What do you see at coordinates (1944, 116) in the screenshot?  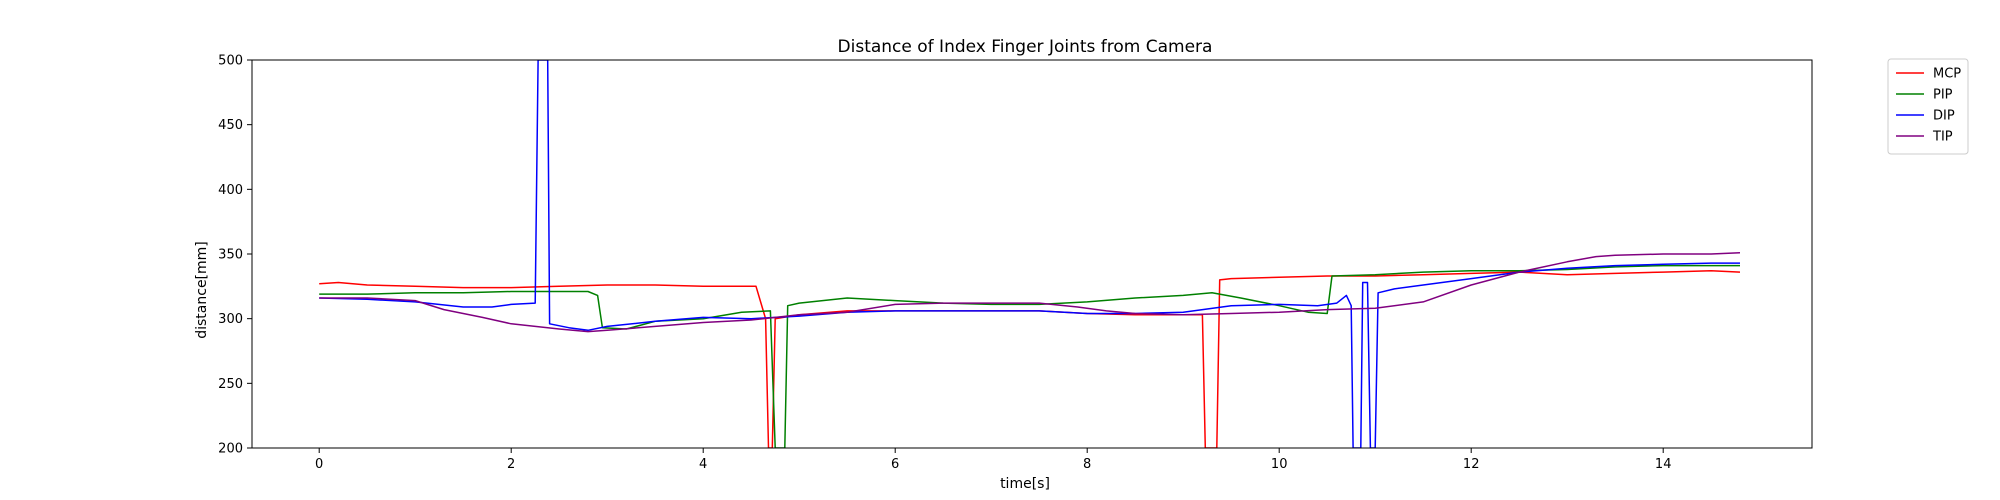 I see `legend-label-dip: DIP` at bounding box center [1944, 116].